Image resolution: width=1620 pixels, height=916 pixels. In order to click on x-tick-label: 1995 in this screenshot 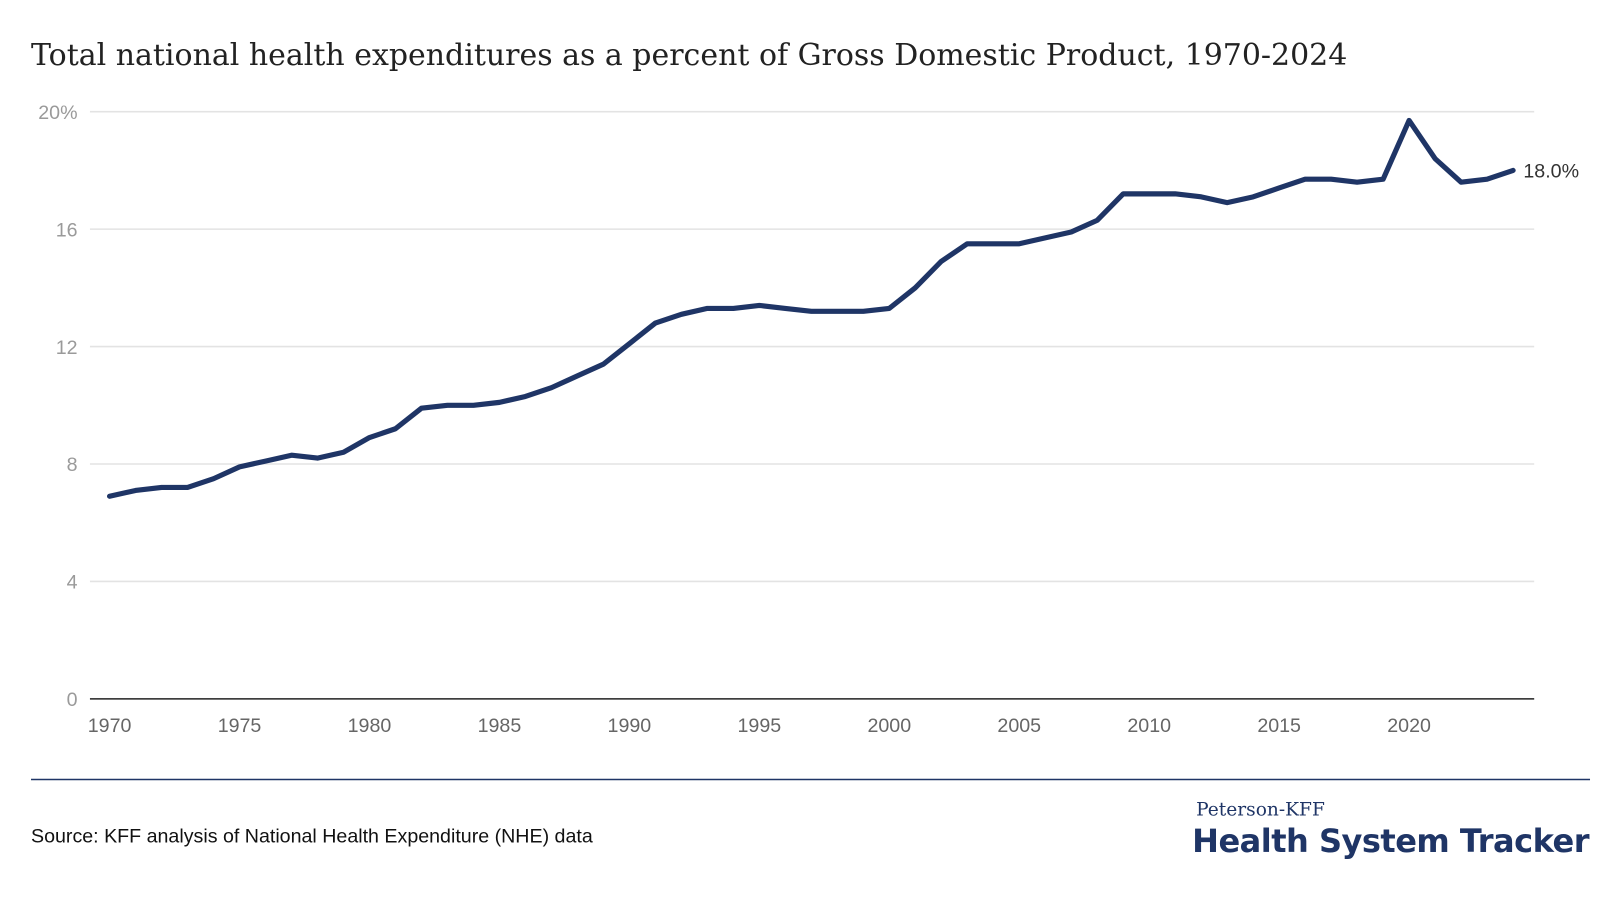, I will do `click(760, 726)`.